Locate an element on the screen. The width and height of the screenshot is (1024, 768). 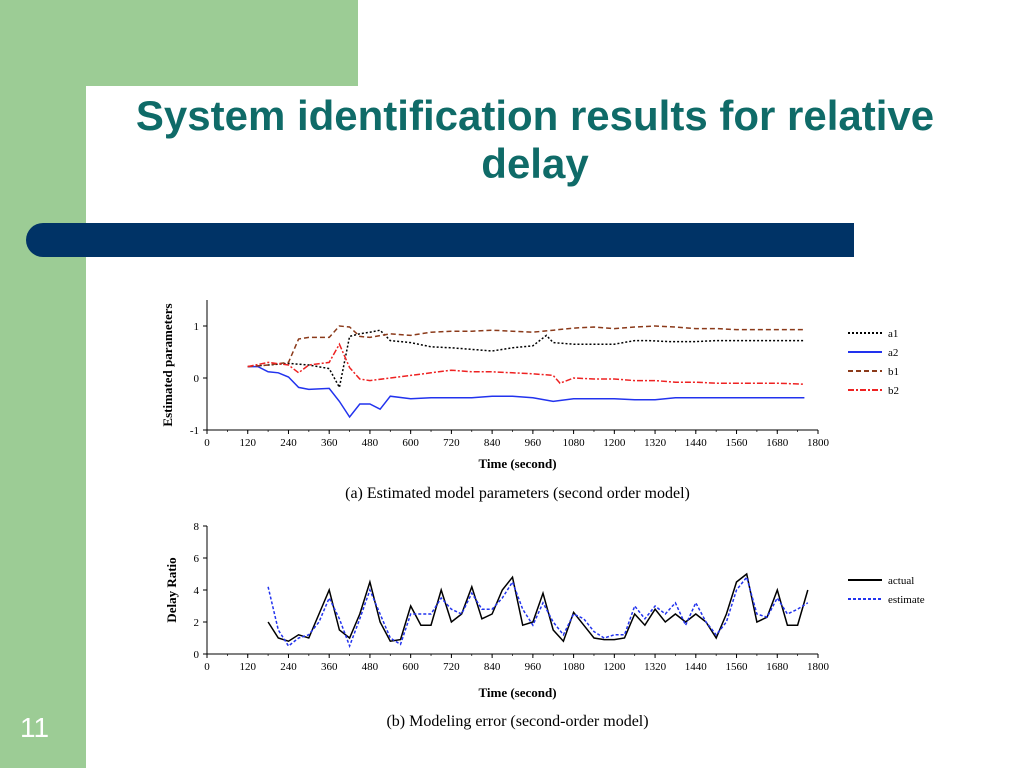
legend-label-a2: a2 is located at coordinates (893, 353).